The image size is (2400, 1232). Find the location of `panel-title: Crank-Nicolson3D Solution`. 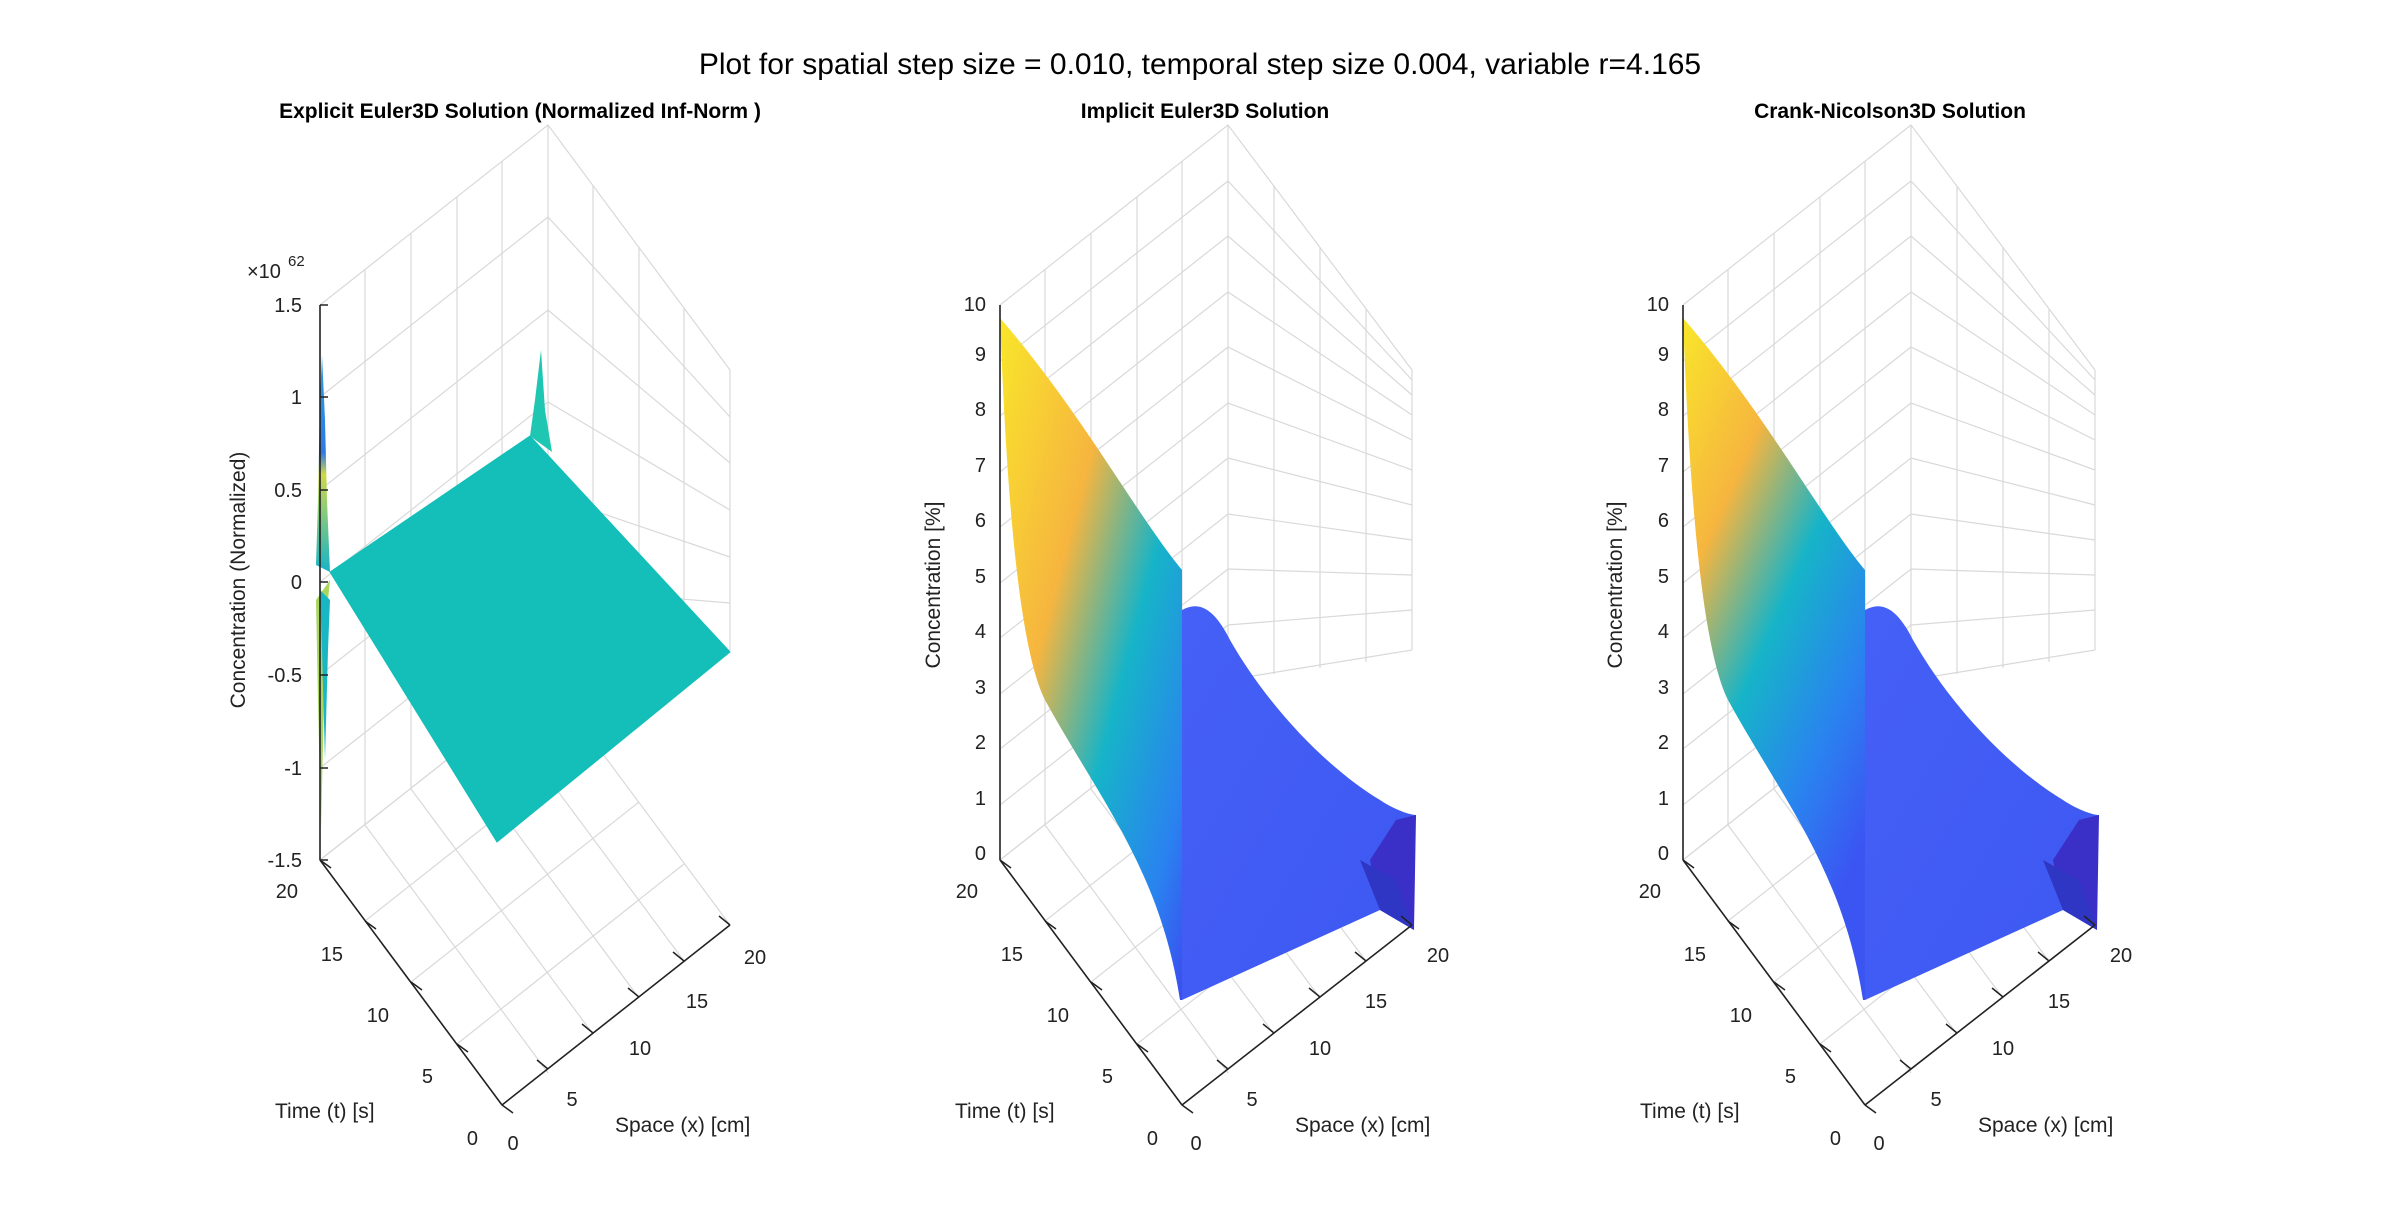

panel-title: Crank-Nicolson3D Solution is located at coordinates (1890, 111).